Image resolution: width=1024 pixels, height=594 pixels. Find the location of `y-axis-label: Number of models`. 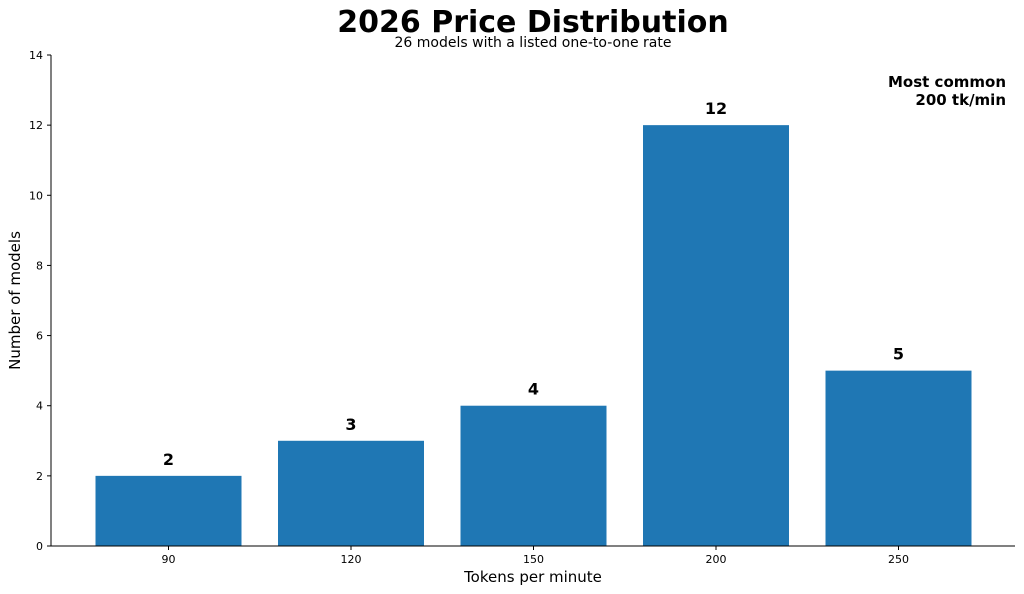

y-axis-label: Number of models is located at coordinates (15, 300).